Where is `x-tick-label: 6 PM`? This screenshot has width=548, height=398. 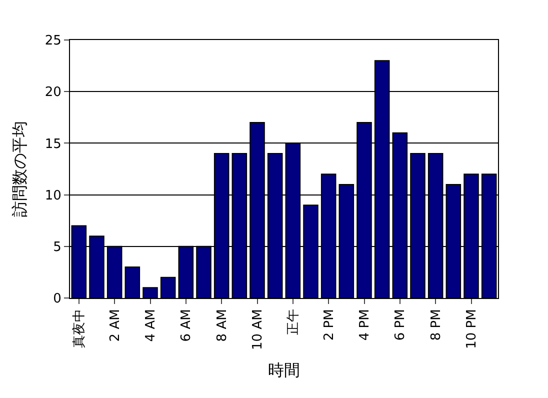 x-tick-label: 6 PM is located at coordinates (400, 325).